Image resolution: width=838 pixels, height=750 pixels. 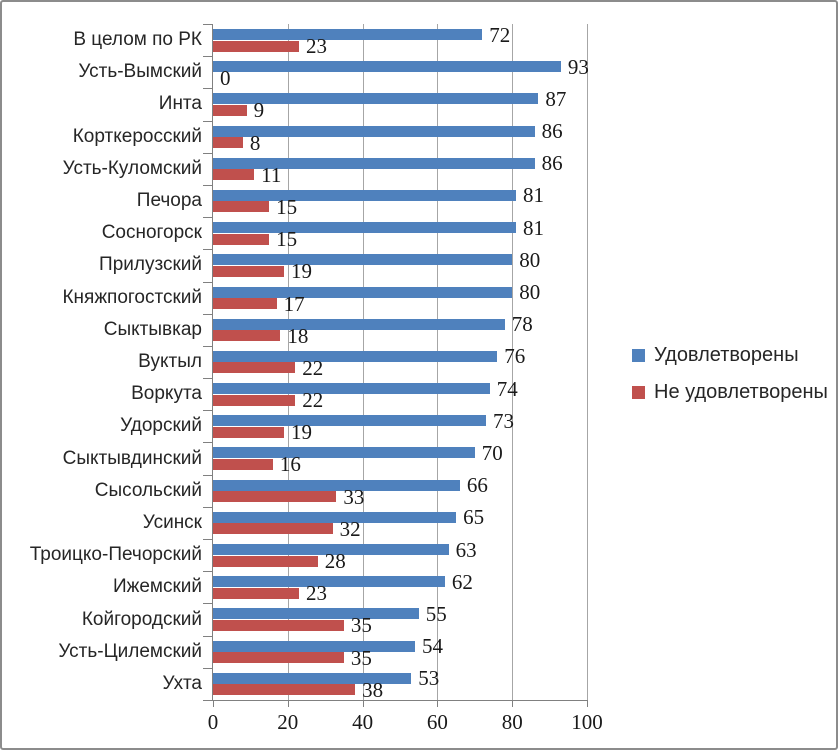 What do you see at coordinates (212, 362) in the screenshot?
I see `y-axis-line` at bounding box center [212, 362].